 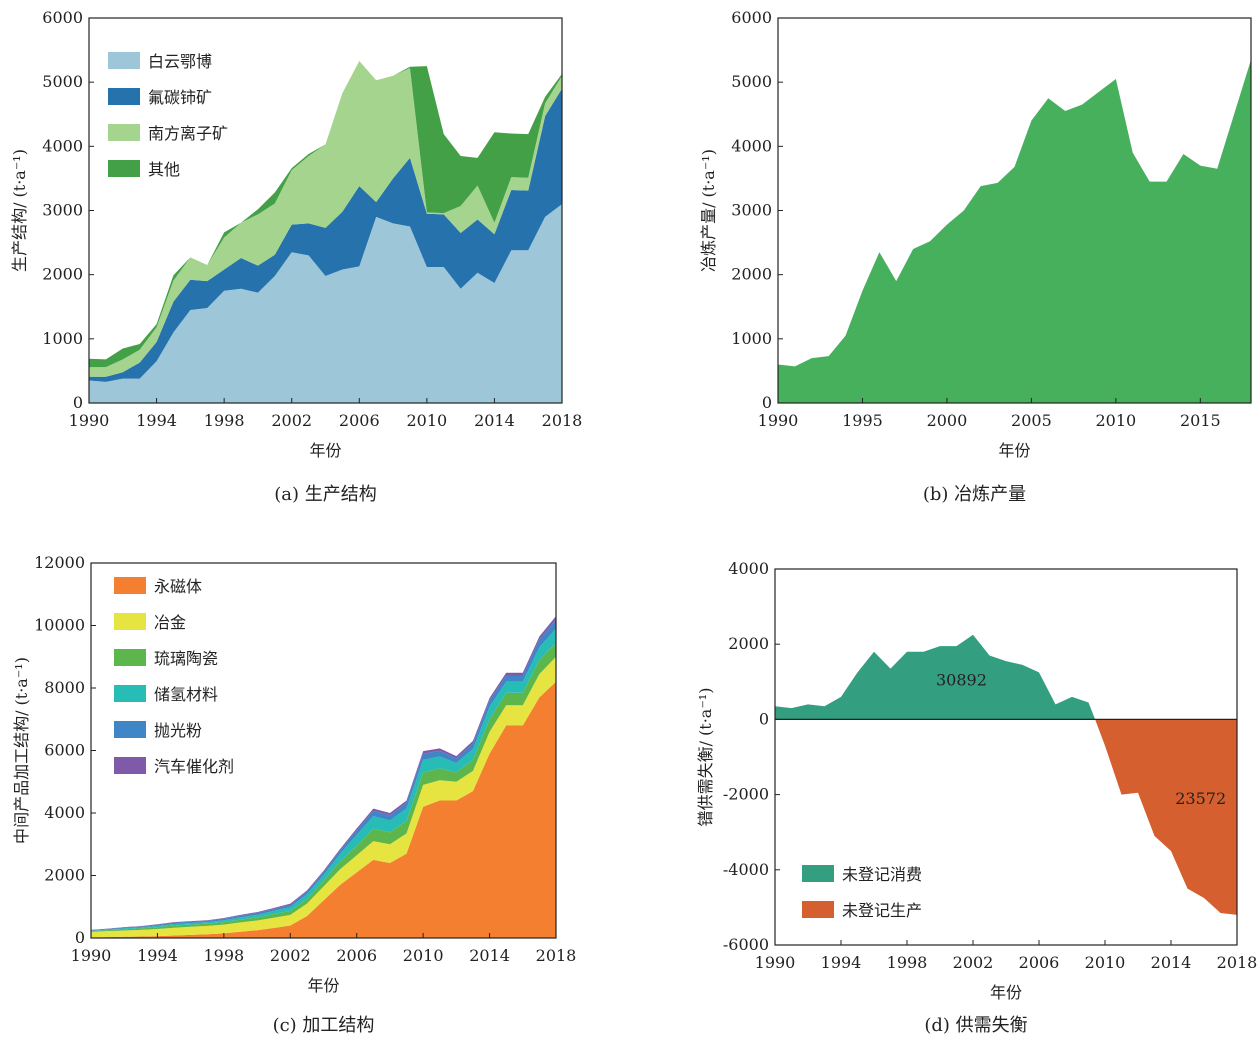 I want to click on area-unregistered-production, so click(x=1006, y=817).